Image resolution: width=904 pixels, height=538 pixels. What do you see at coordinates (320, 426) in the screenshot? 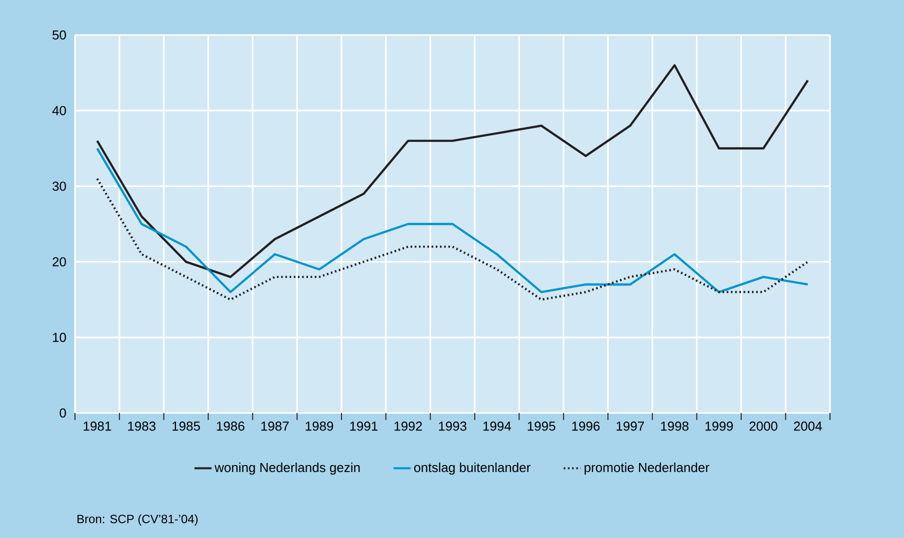
I see `x-tick-label: 1989` at bounding box center [320, 426].